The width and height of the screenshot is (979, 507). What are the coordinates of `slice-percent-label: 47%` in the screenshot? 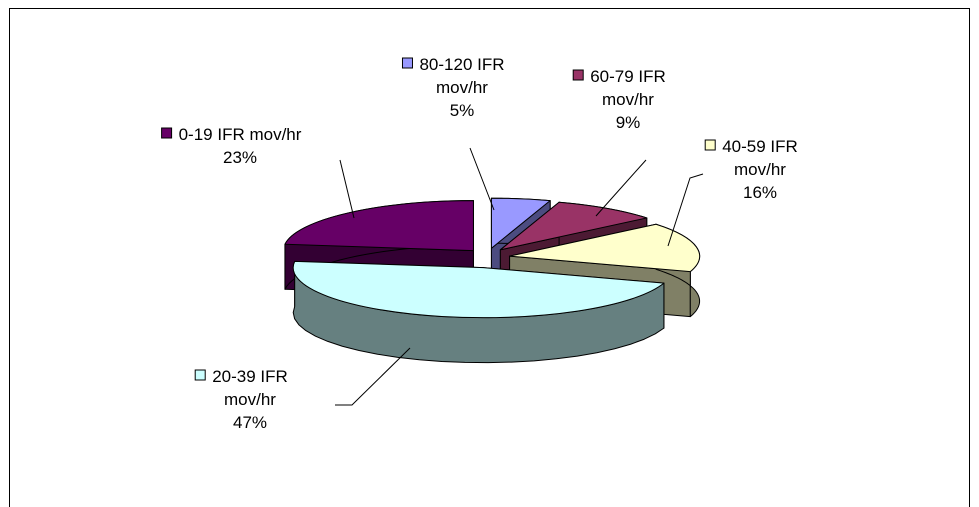 It's located at (250, 422).